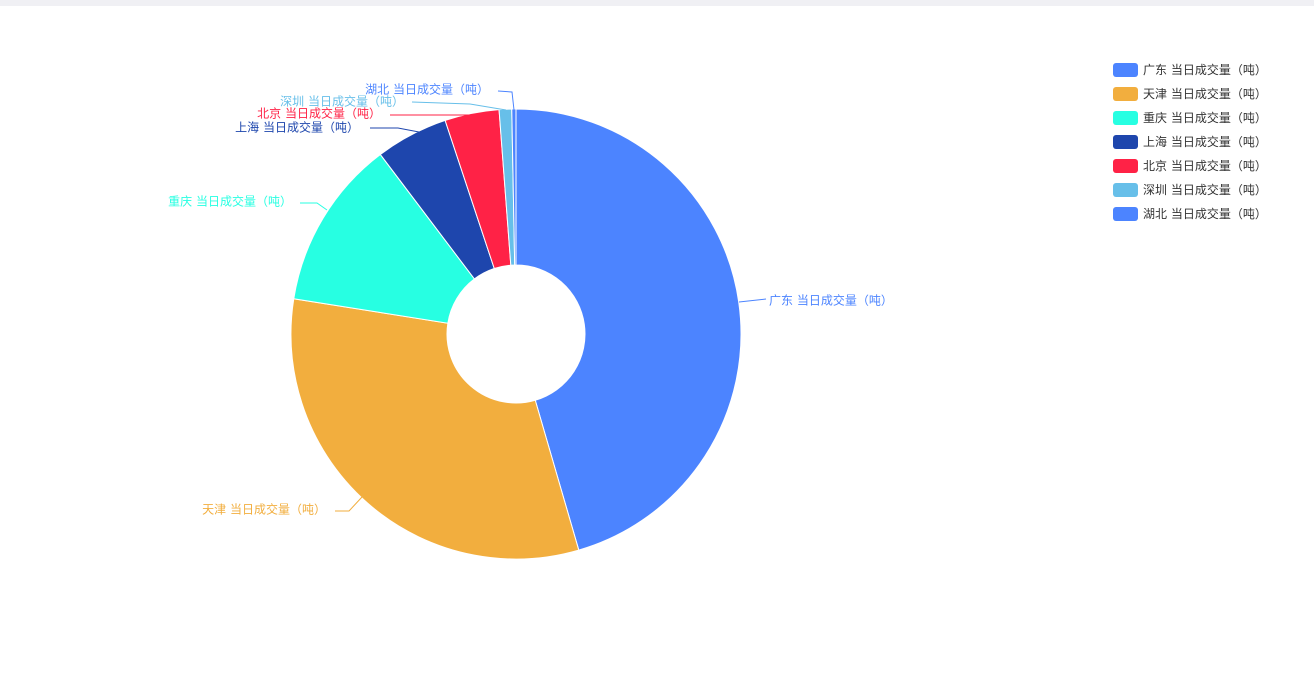 The width and height of the screenshot is (1314, 679). What do you see at coordinates (1205, 190) in the screenshot?
I see `legend-label: 深圳 当日成交量（吨）` at bounding box center [1205, 190].